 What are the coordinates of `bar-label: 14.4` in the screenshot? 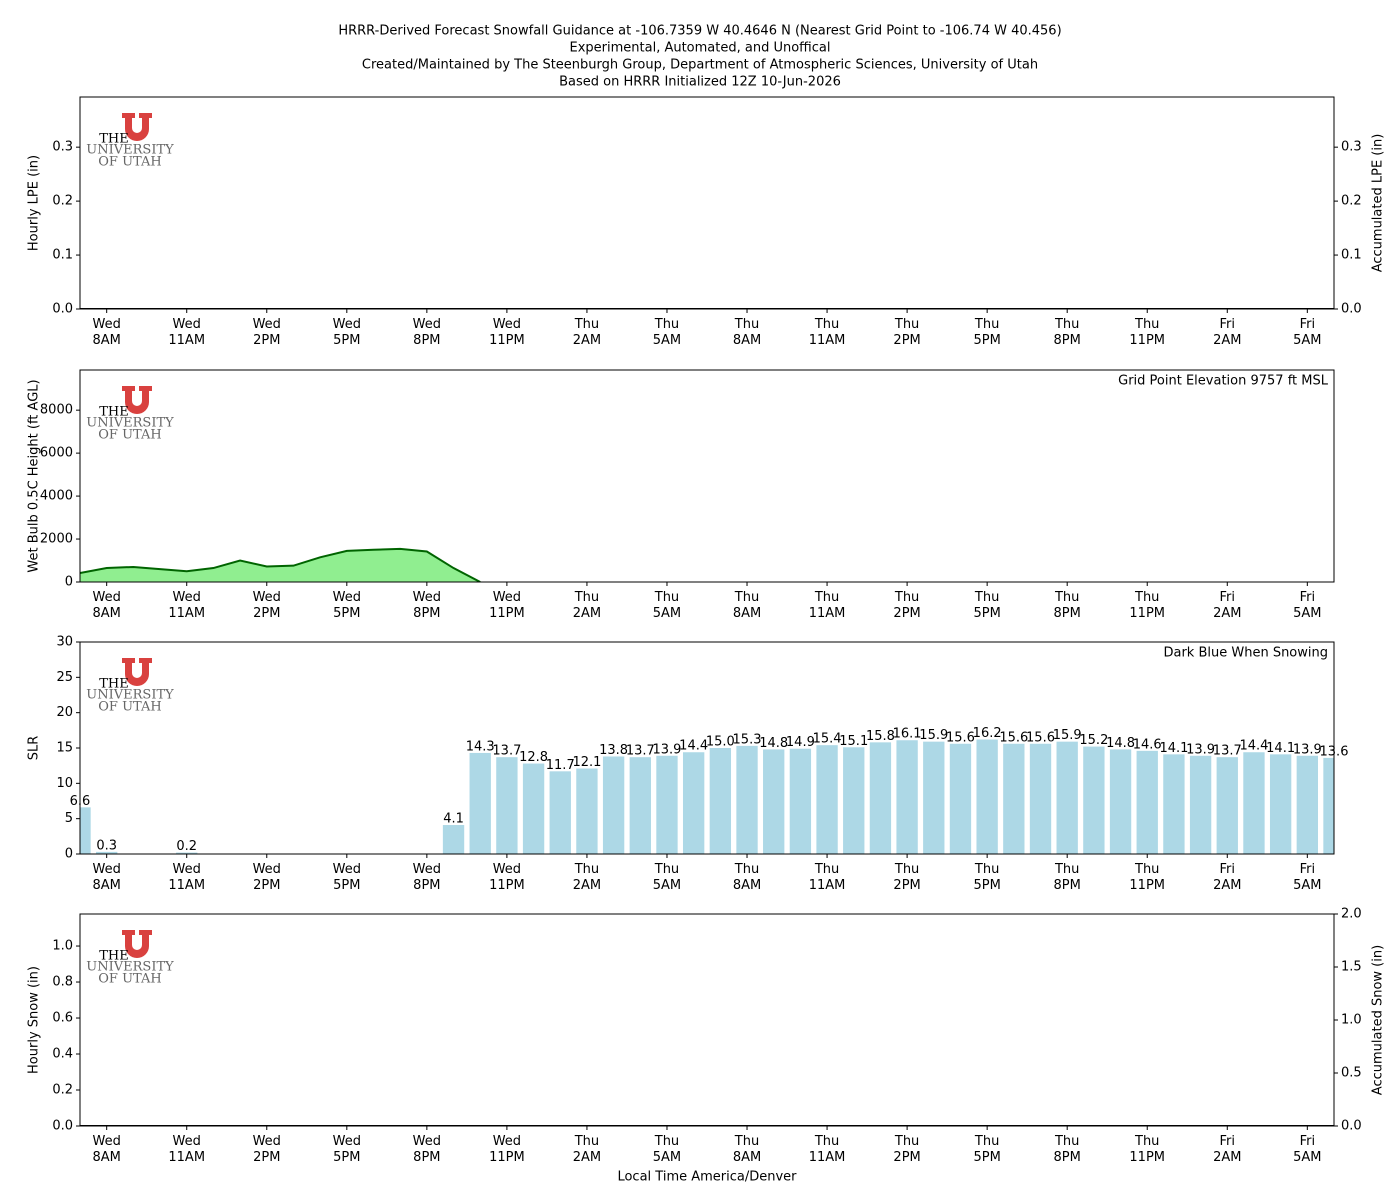 It's located at (1253, 746).